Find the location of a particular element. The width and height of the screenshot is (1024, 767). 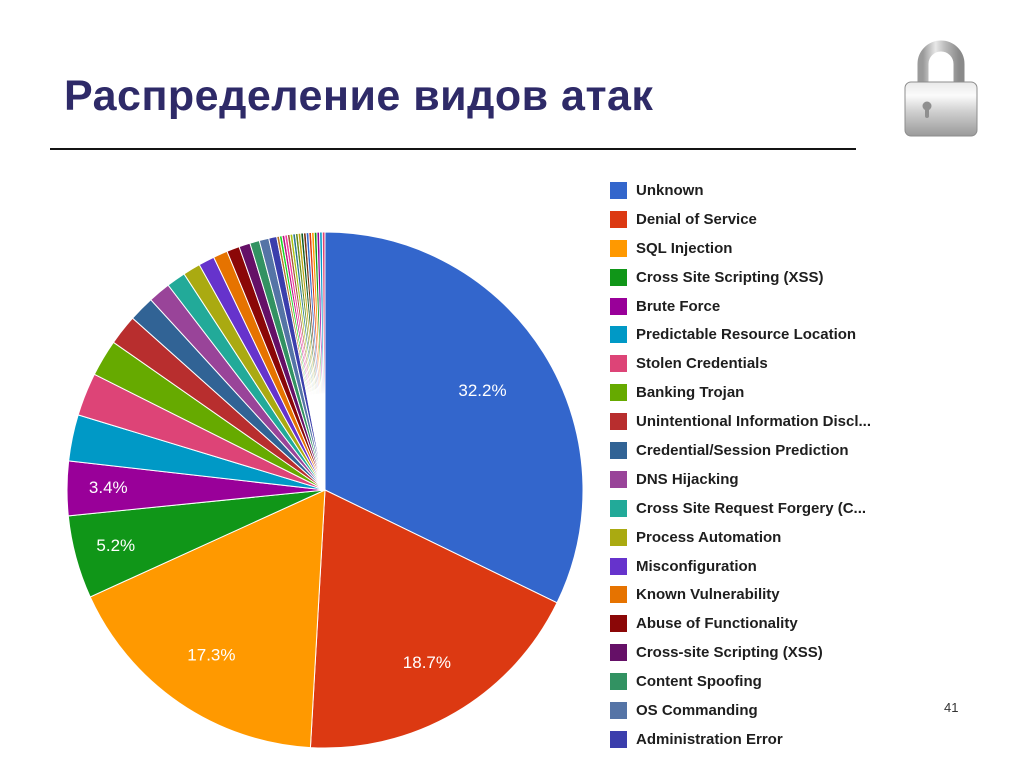

padlock-icon is located at coordinates (941, 84).